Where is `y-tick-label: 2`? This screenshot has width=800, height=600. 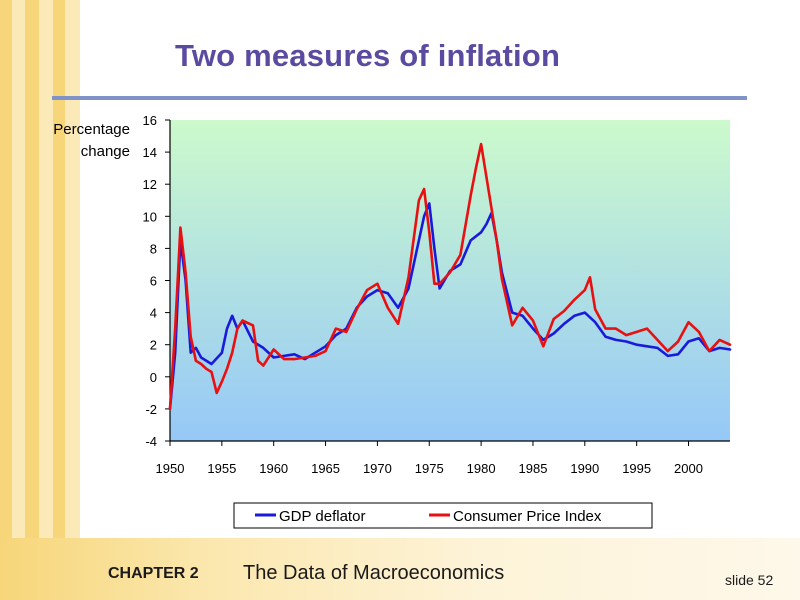
y-tick-label: 2 is located at coordinates (153, 345).